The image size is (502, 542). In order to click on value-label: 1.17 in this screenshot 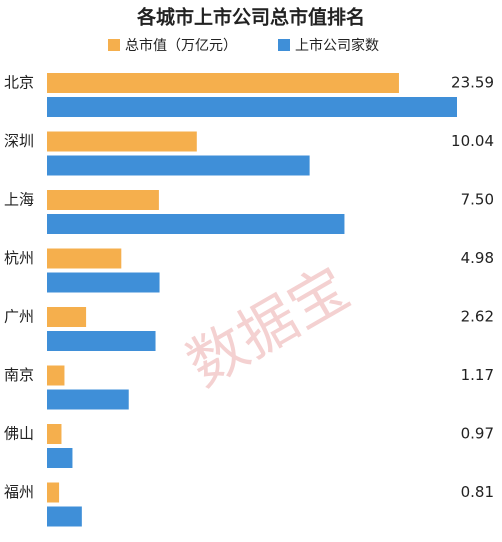, I will do `click(477, 375)`.